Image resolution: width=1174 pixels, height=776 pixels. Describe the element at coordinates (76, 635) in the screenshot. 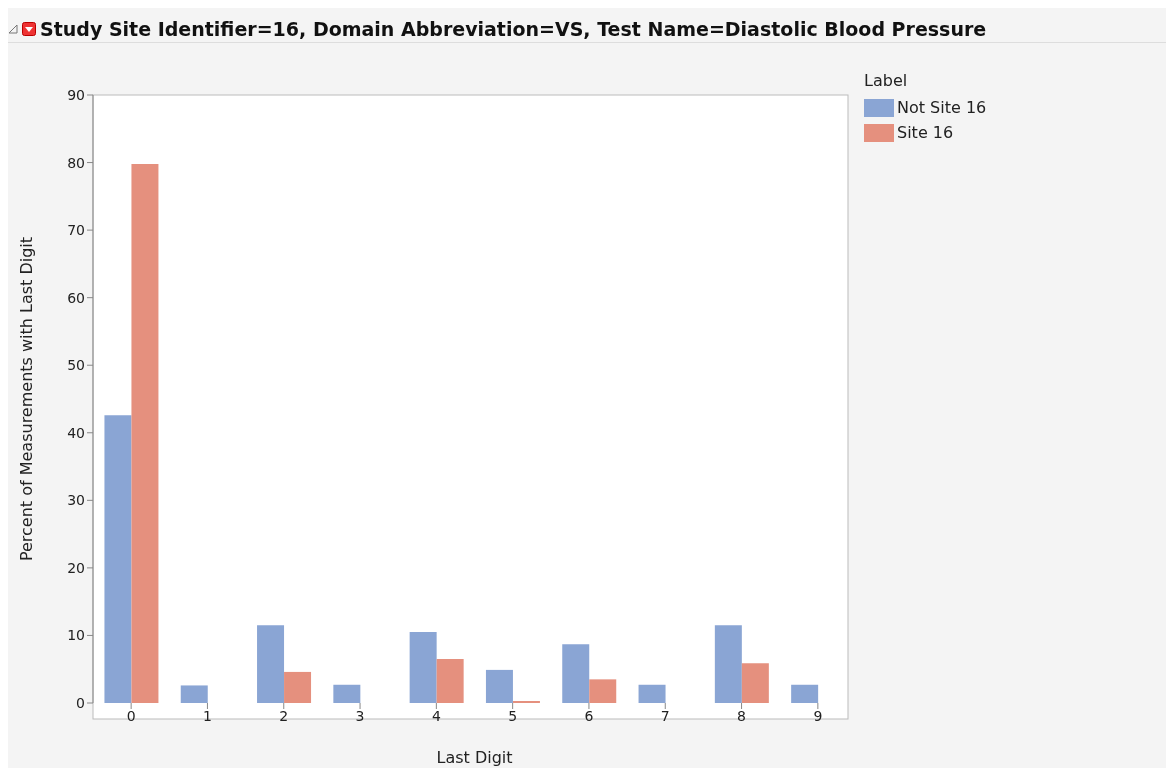

I see `y-tick-label: 10` at that location.